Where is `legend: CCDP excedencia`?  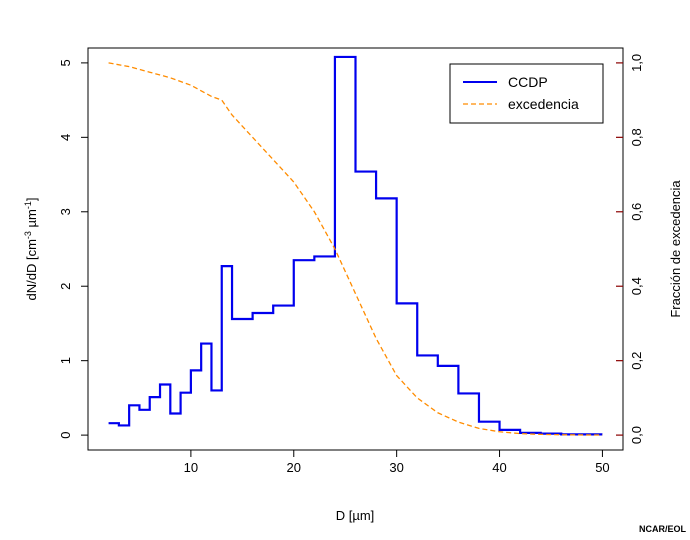 legend: CCDP excedencia is located at coordinates (526, 93).